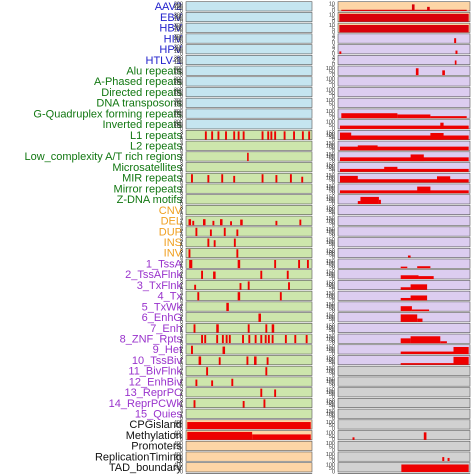  Describe the element at coordinates (156, 447) in the screenshot. I see `track-label: Promoters` at that location.